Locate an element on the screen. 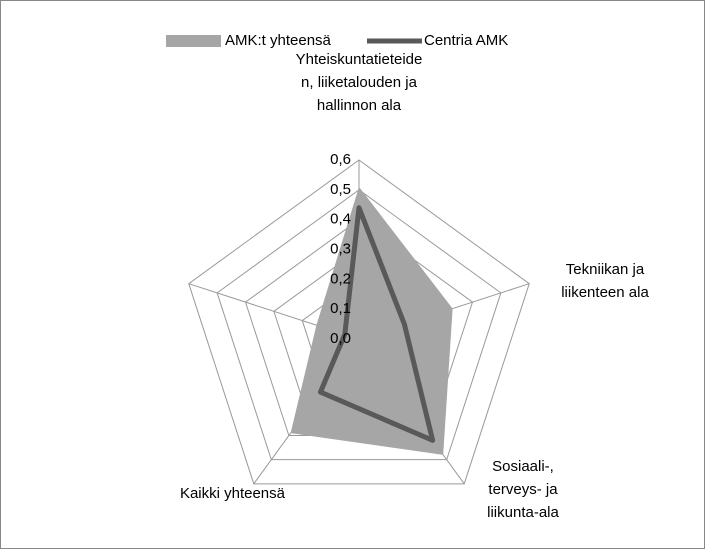  legend-label: Centria AMK is located at coordinates (466, 40).